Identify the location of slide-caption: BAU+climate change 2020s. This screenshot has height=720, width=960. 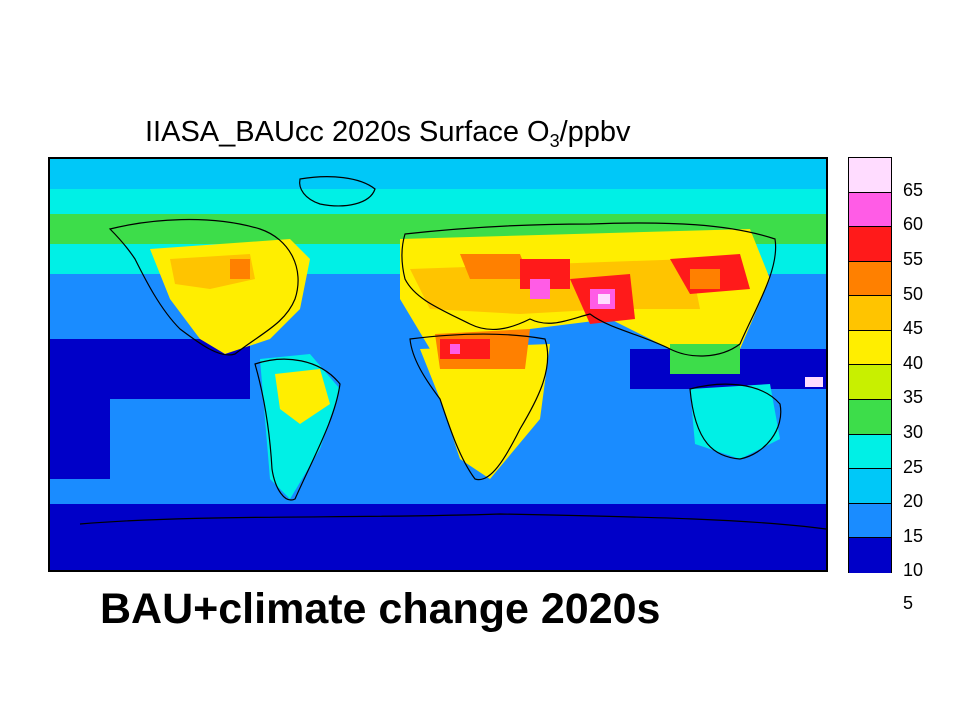
(380, 609).